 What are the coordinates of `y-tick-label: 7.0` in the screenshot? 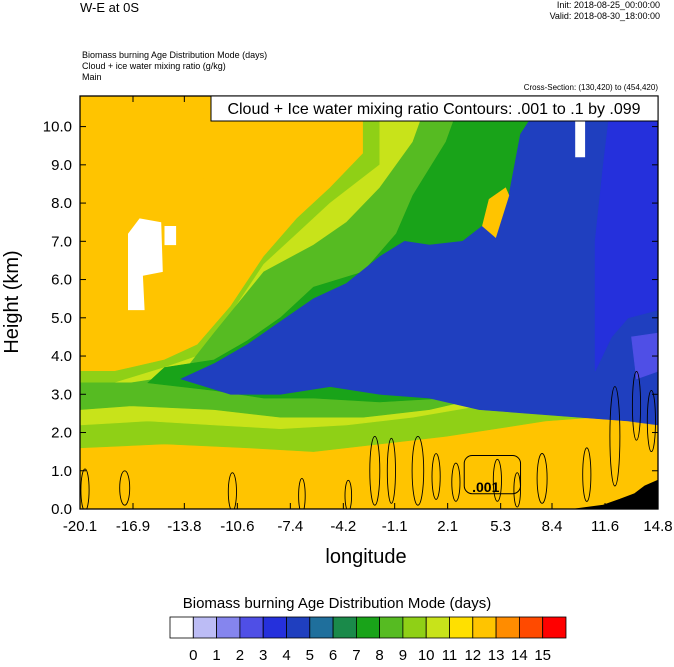 It's located at (61, 241).